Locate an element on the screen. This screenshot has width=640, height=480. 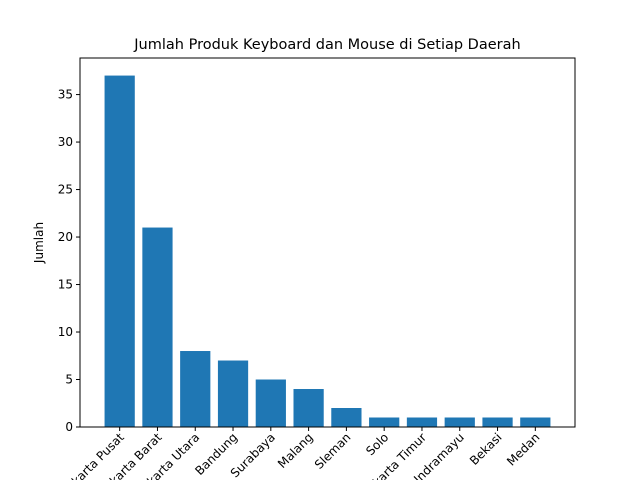
x-tick-label: Solo is located at coordinates (377, 444).